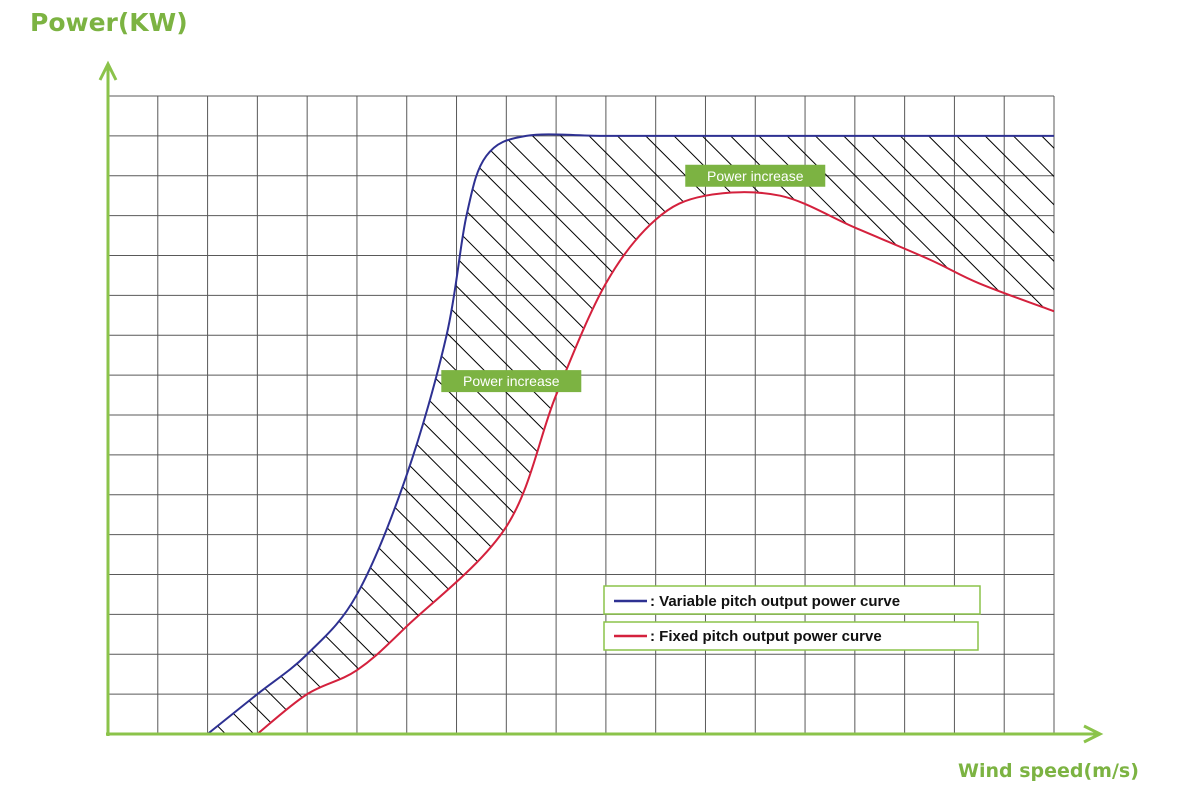  I want to click on y-axis-arrowhead, so click(108, 70).